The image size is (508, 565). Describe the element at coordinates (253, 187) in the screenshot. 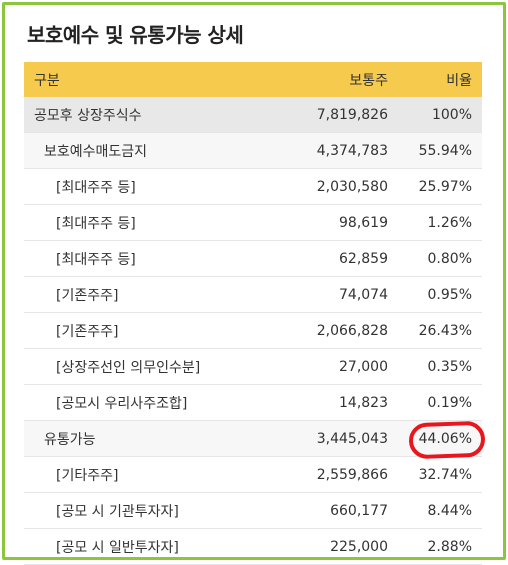

I see `table-row: [최대주주 등] 2,030,580 25.97%` at that location.